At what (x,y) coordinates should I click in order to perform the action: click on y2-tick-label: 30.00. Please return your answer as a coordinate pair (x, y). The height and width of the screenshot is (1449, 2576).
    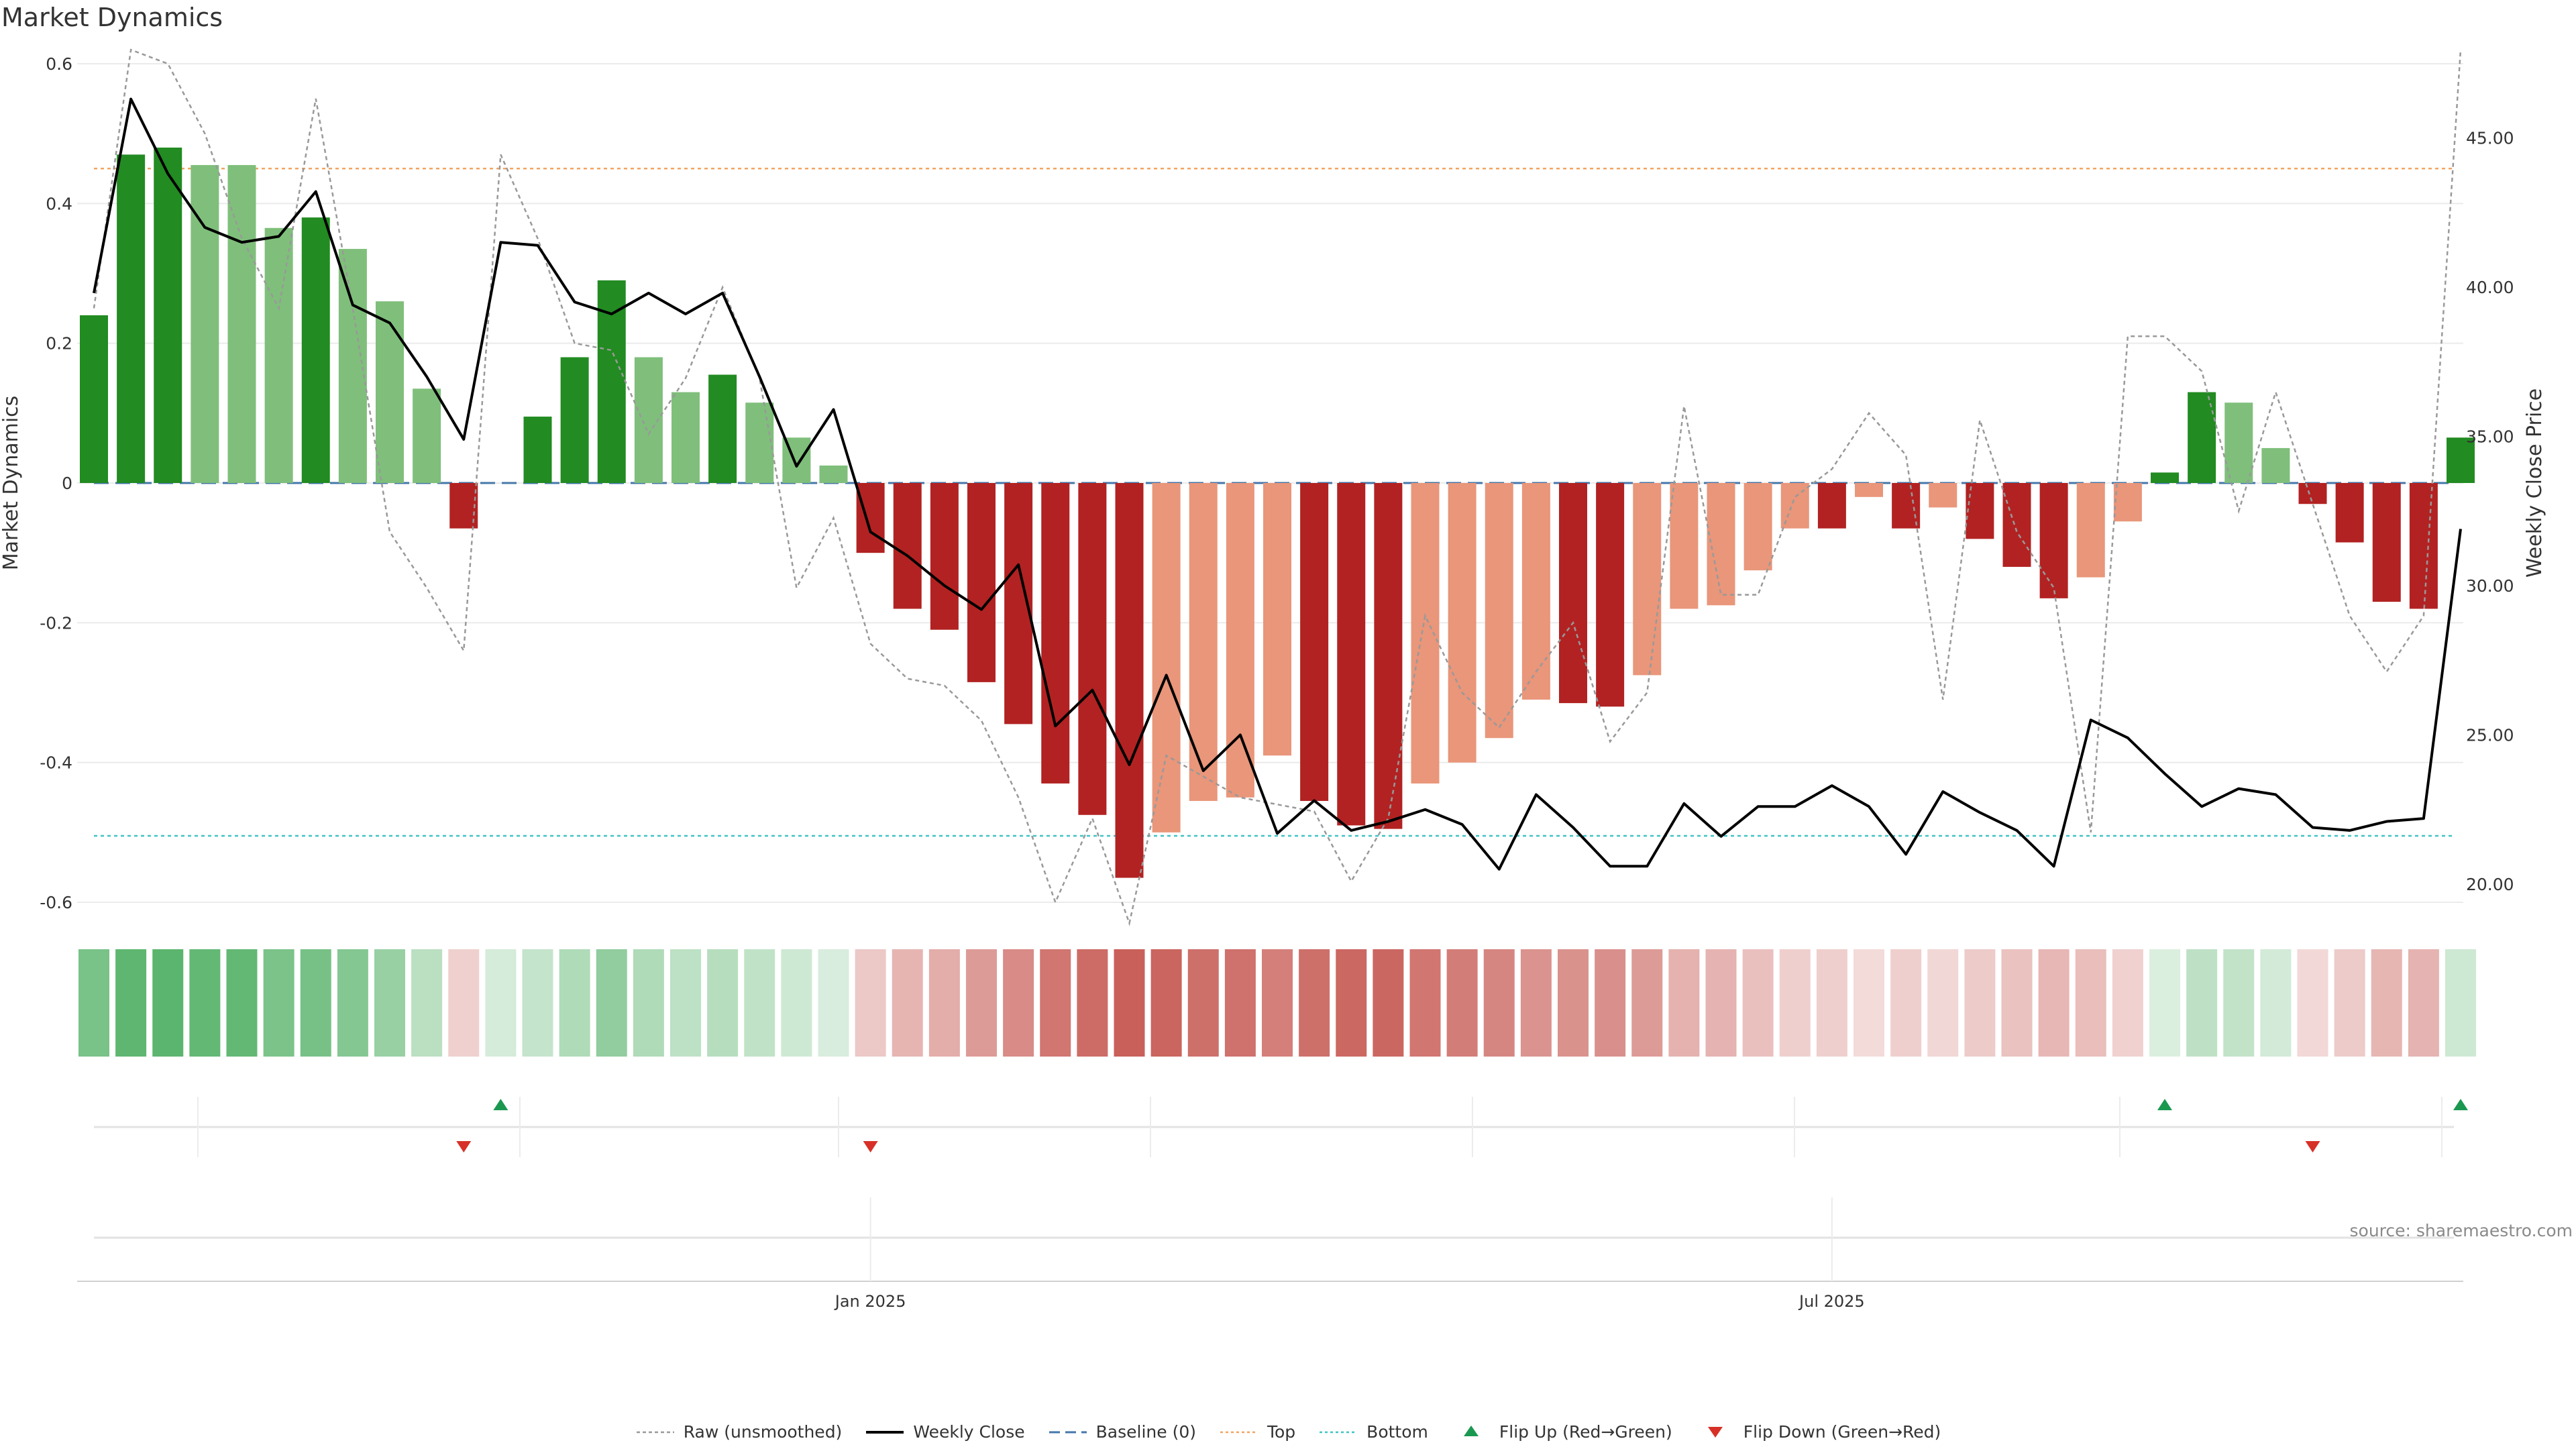
    Looking at the image, I should click on (2490, 586).